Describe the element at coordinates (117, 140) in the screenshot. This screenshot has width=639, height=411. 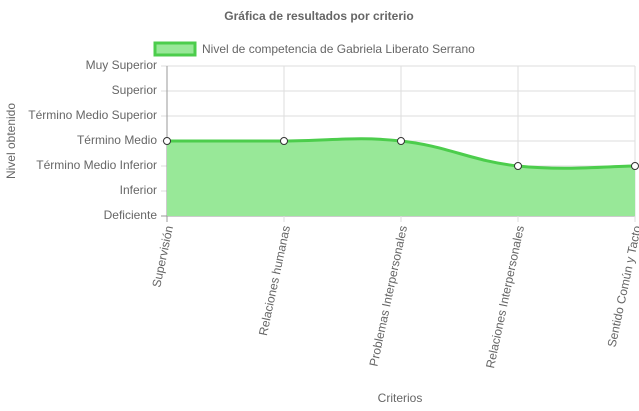
I see `y-tick-label: Término Medio` at that location.